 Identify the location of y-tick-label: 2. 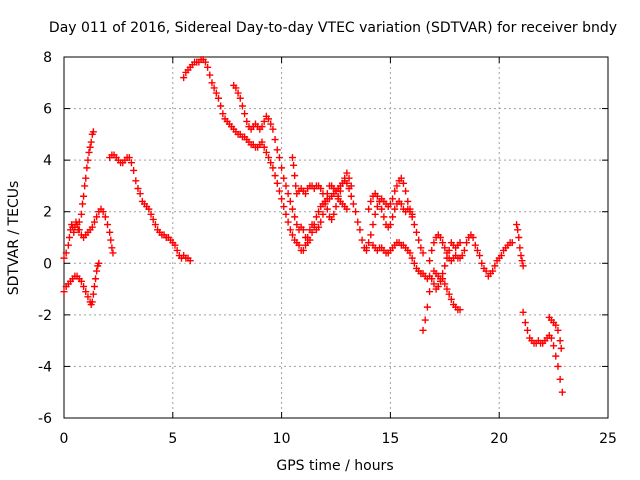
(47, 213).